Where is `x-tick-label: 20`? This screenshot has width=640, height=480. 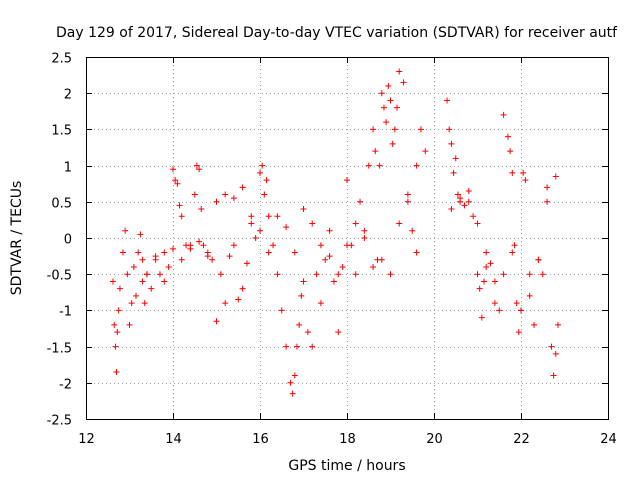
x-tick-label: 20 is located at coordinates (434, 439).